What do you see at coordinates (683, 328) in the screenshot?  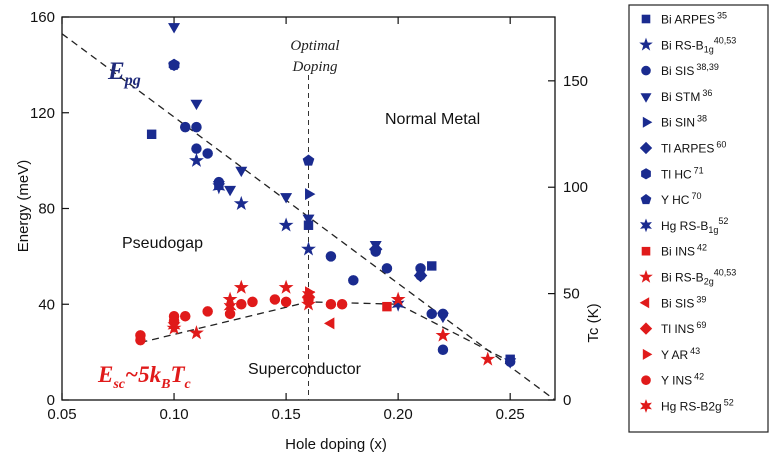 I see `legend-label: Tl INS 69` at bounding box center [683, 328].